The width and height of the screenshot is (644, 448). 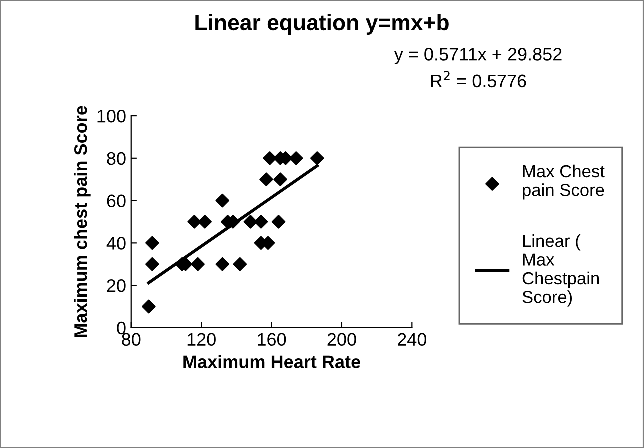 I want to click on text: y = 0.5711x + 29.852, so click(x=478, y=56).